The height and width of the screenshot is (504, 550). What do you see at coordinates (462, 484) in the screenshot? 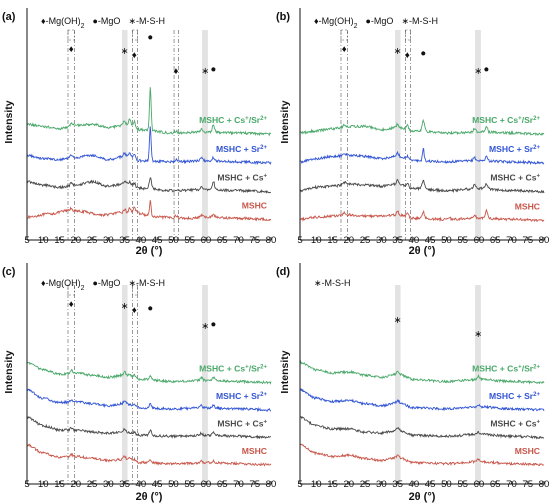
I see `x-tick-label: 55` at bounding box center [462, 484].